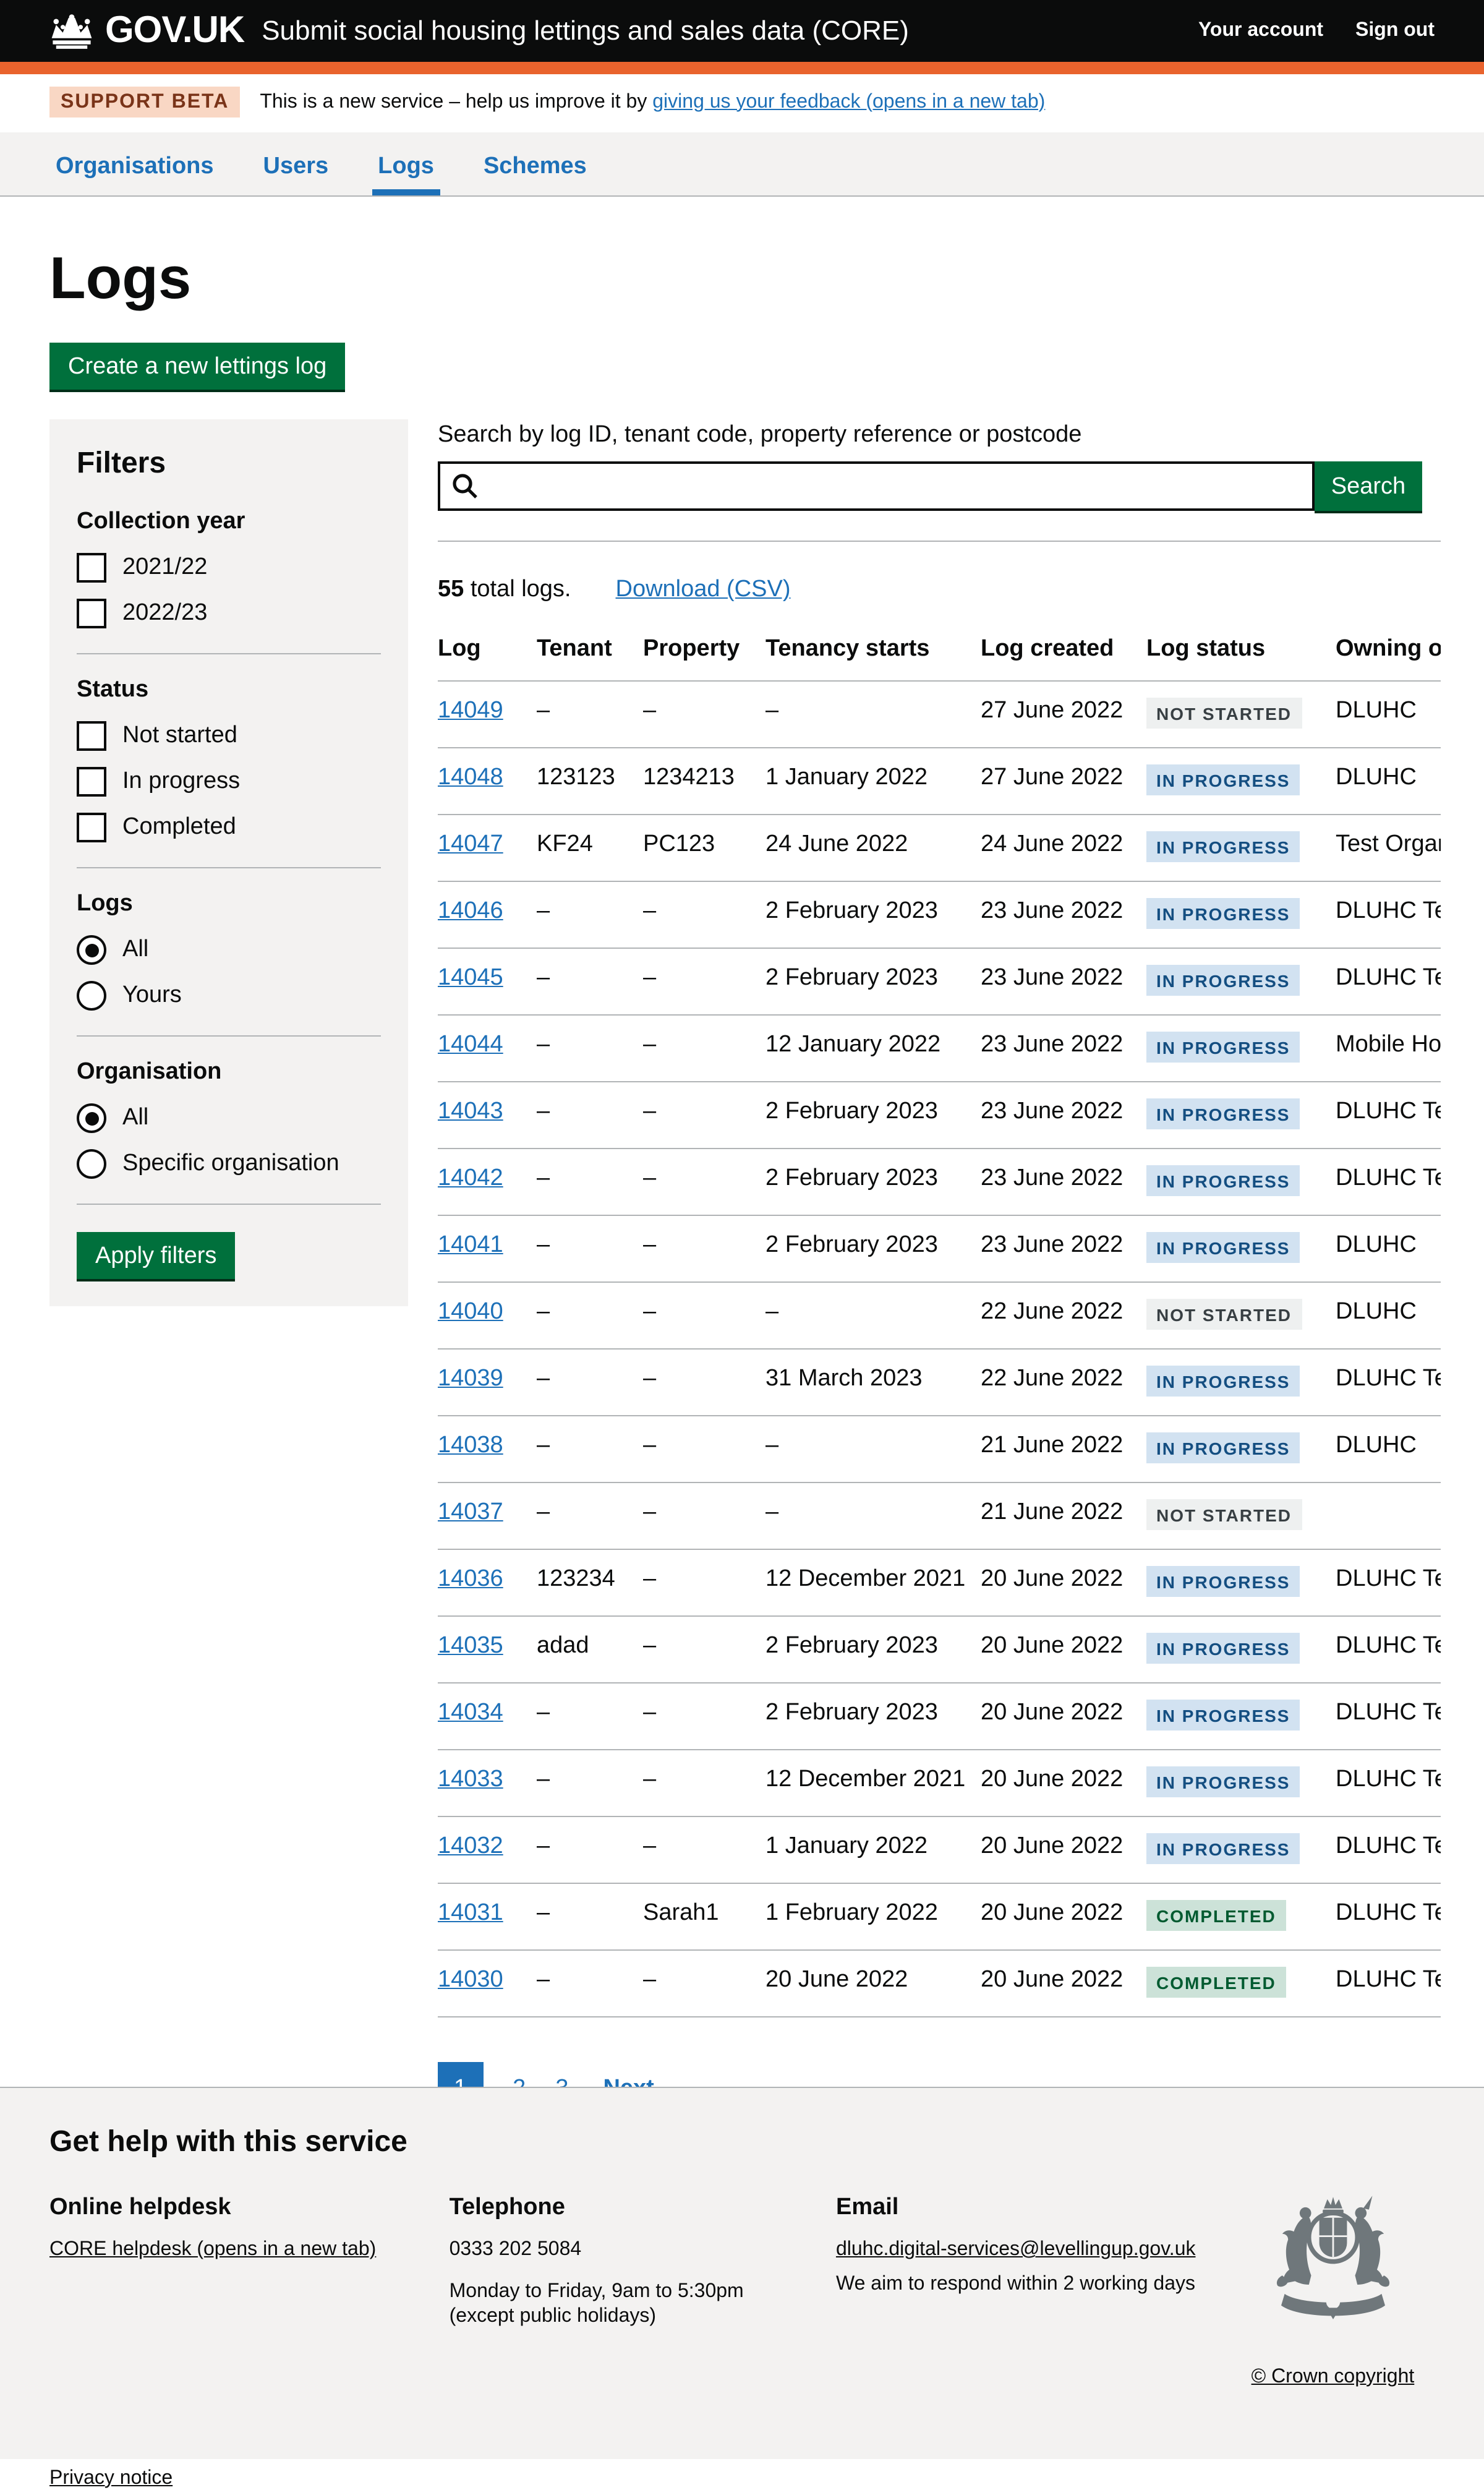  I want to click on log-id-link: 14032, so click(470, 1846).